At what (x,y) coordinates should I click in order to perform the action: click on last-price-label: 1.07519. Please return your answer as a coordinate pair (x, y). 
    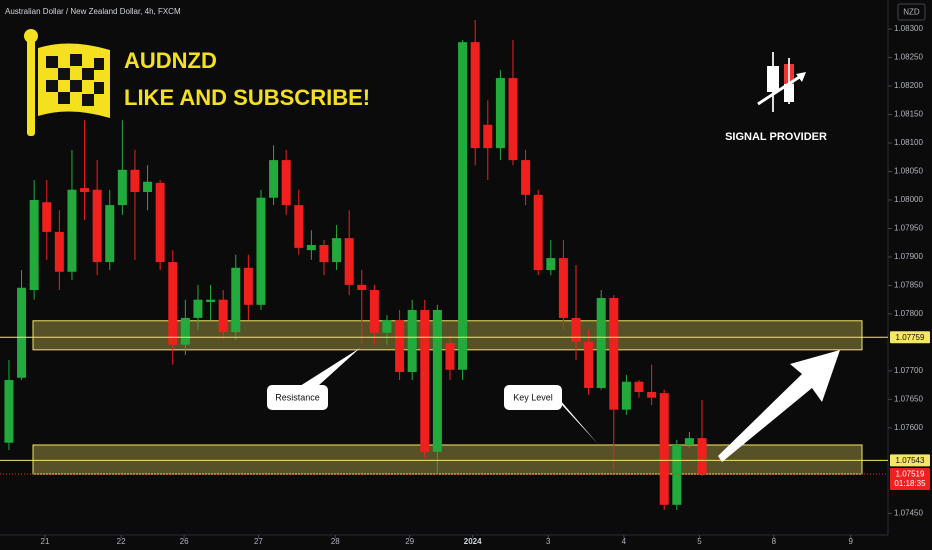
    Looking at the image, I should click on (910, 474).